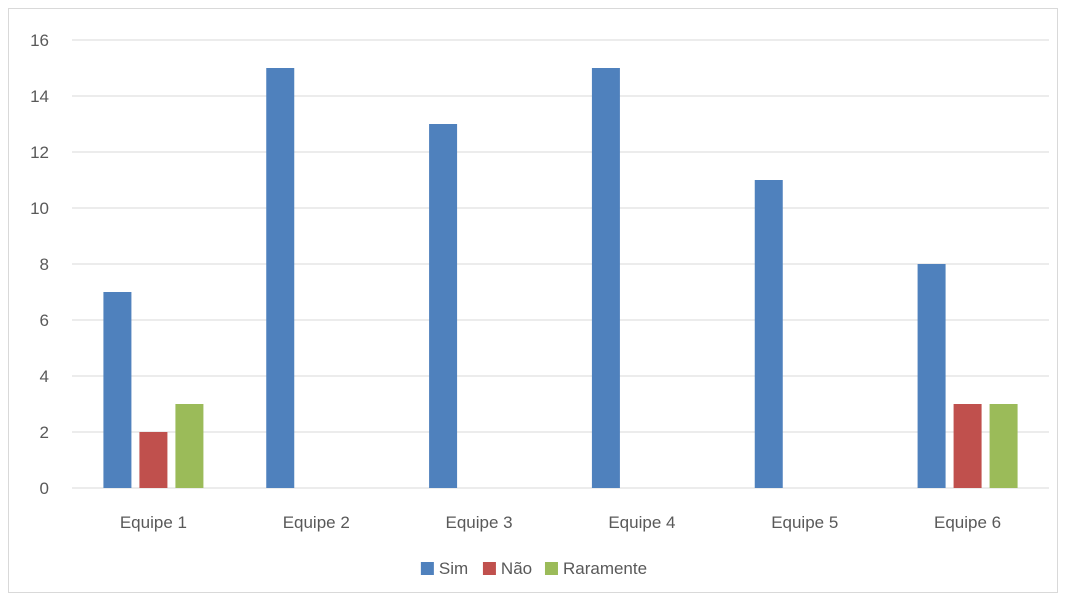  I want to click on y-tick-label: 6, so click(44, 320).